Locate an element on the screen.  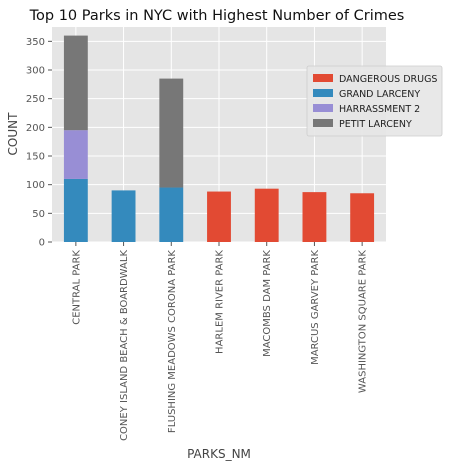
legend-label: DANGEROUS DRUGS is located at coordinates (388, 79).